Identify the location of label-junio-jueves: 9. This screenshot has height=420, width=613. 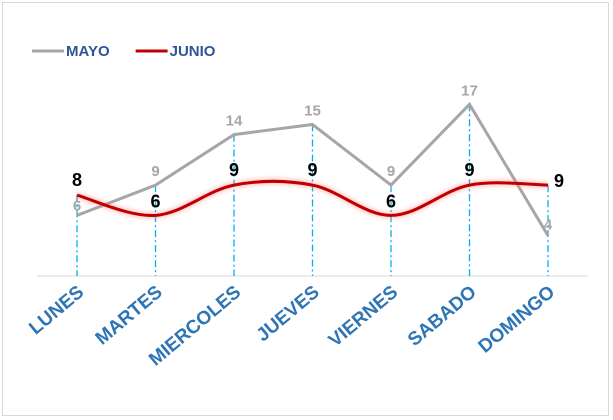
(312, 170).